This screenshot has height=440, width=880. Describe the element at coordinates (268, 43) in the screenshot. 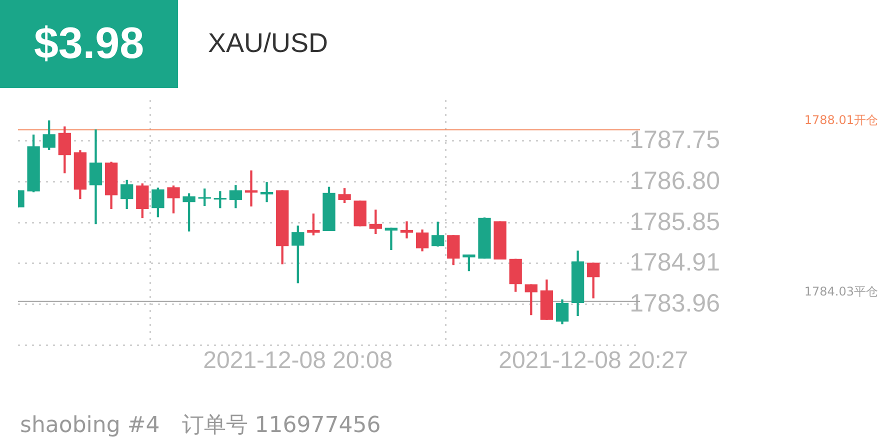

I see `chart-title: XAU/USD` at that location.